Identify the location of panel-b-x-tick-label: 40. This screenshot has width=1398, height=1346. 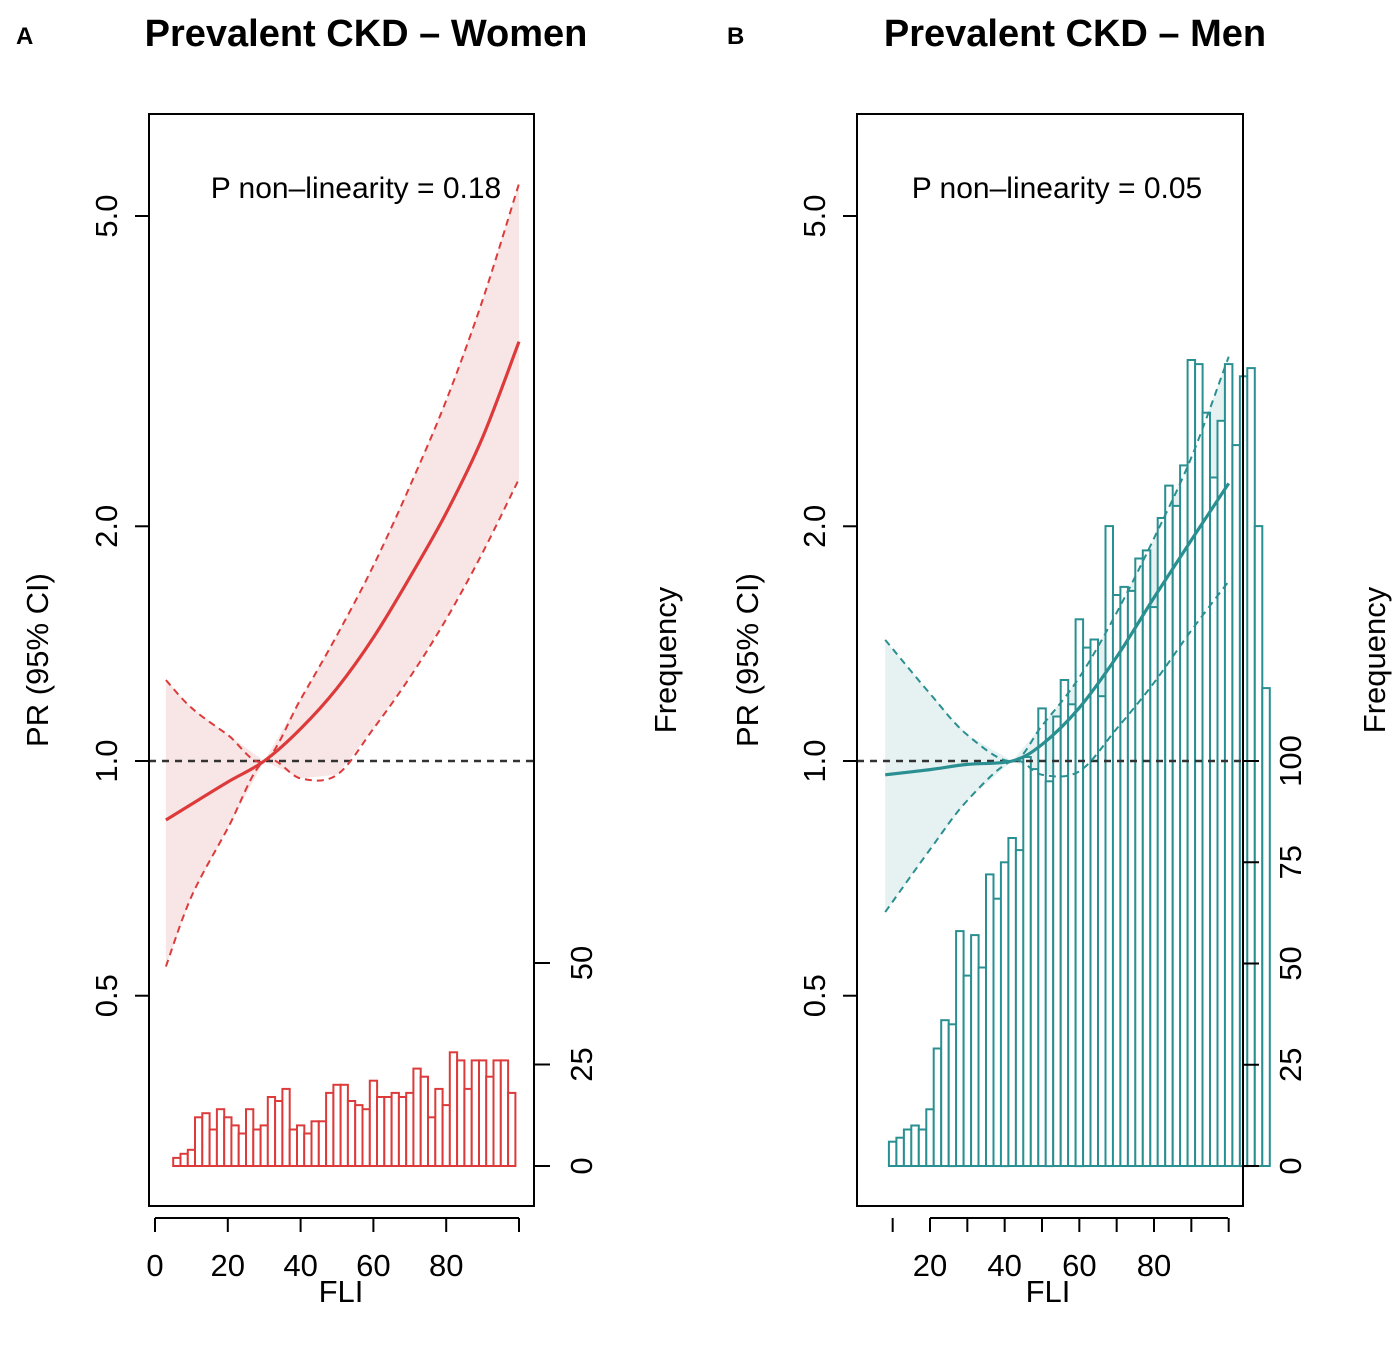
(1004, 1265).